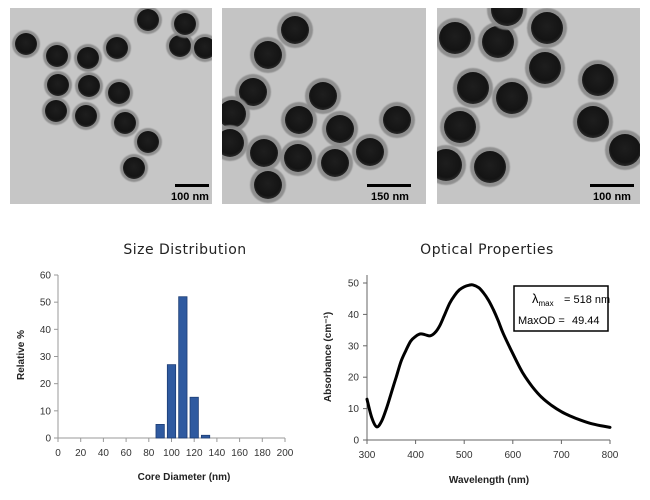 This screenshot has height=500, width=650. I want to click on tem-panel-1-scalebar-label: 100 nm, so click(190, 197).